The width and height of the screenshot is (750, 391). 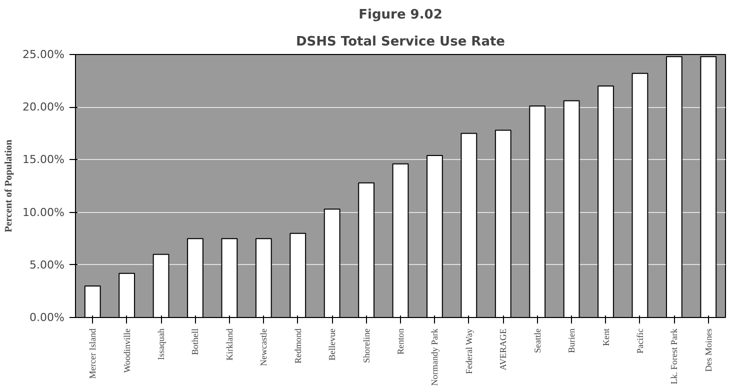 I want to click on y-tick-label: 10.00%, so click(x=43, y=212).